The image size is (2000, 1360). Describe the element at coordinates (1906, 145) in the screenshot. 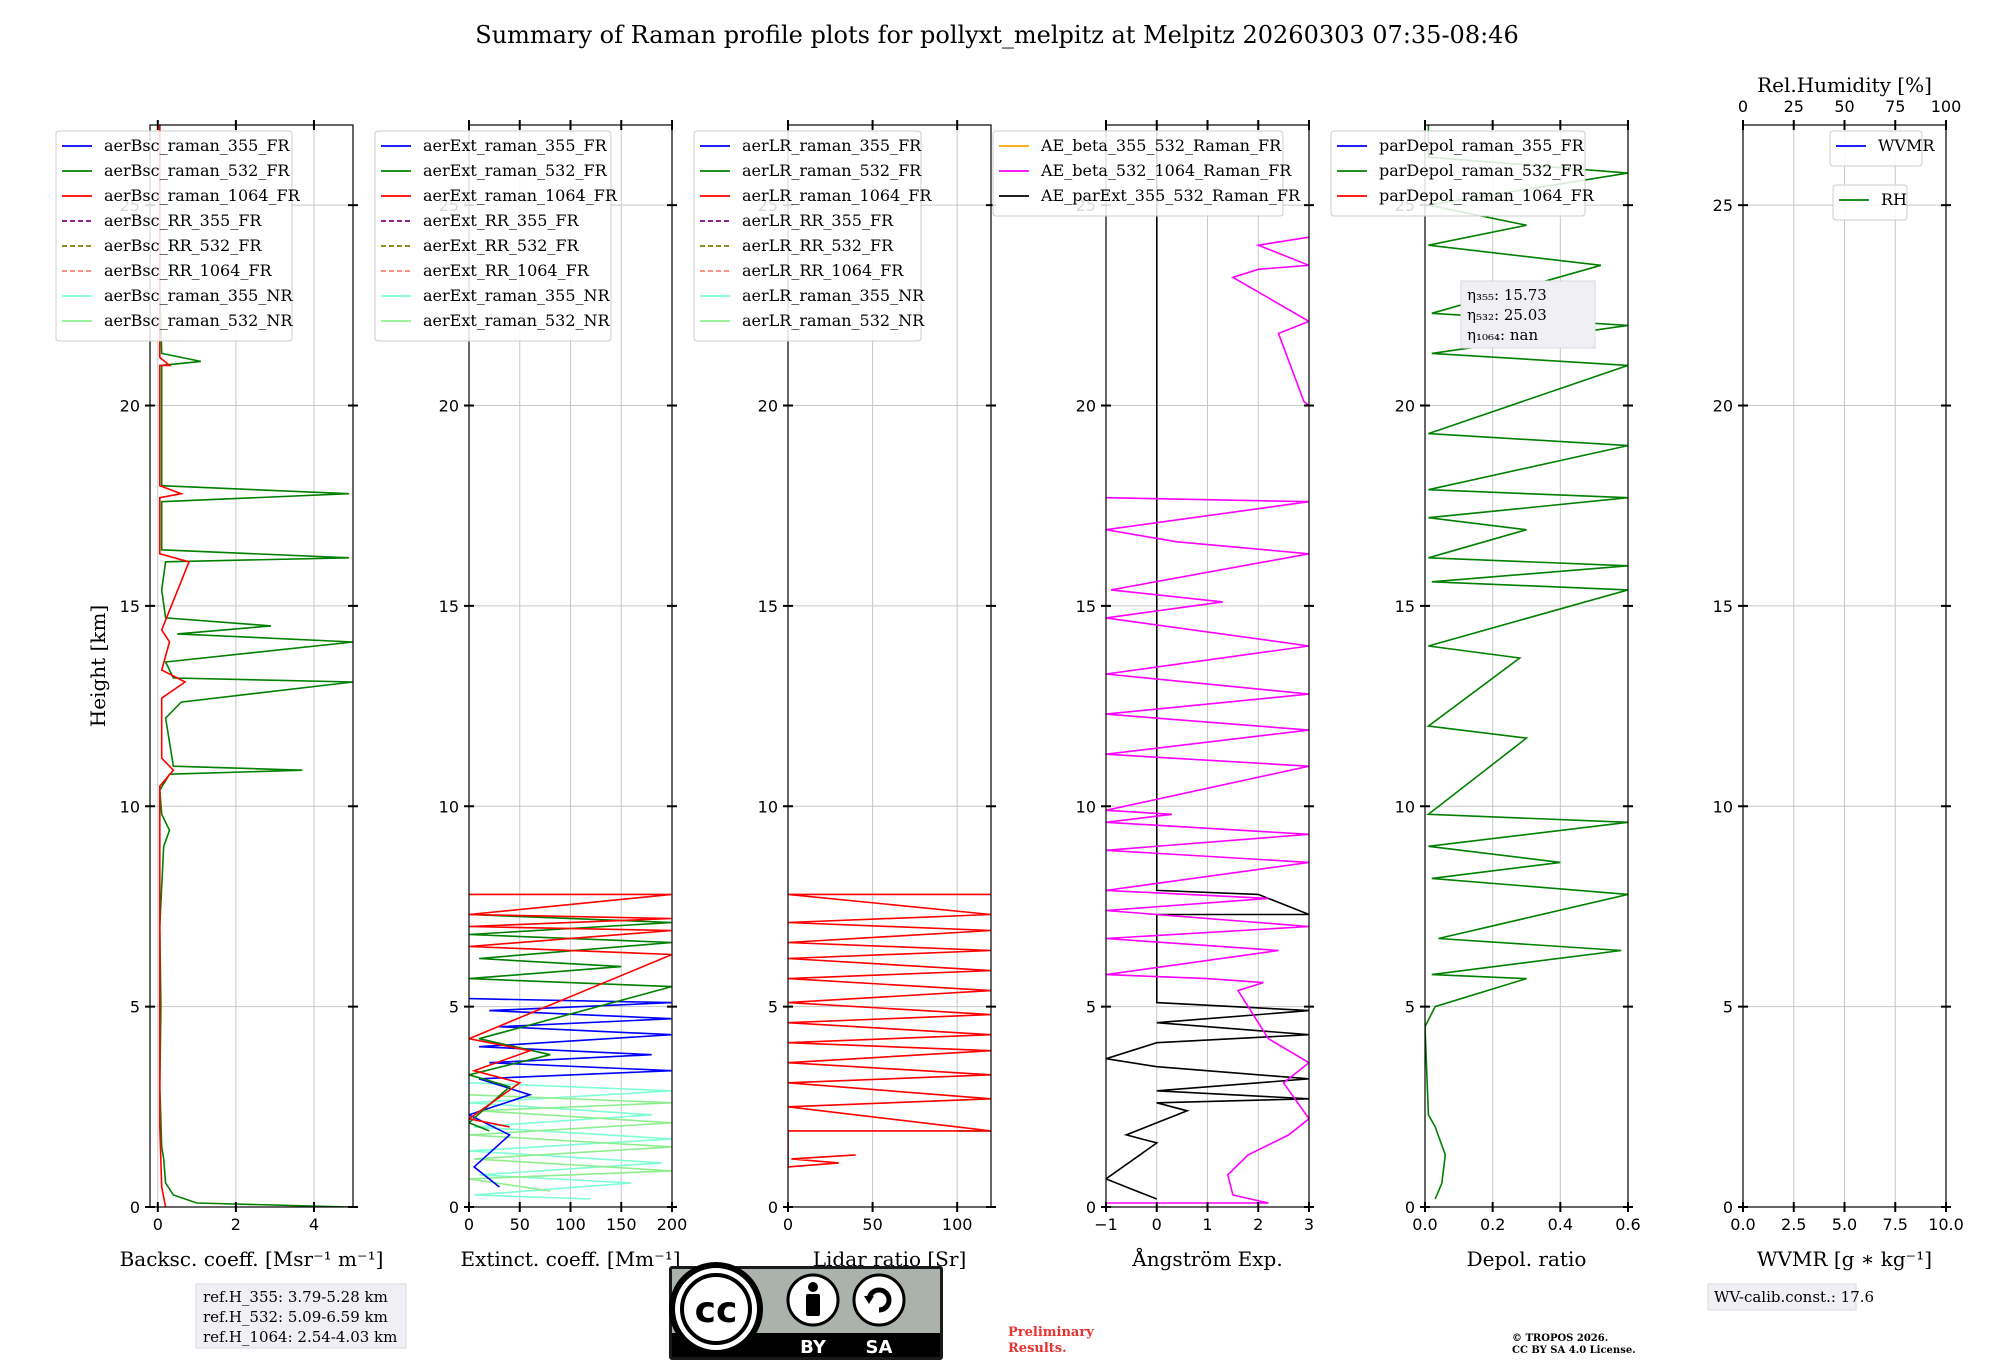

I see `legend-entry: WVMR` at that location.